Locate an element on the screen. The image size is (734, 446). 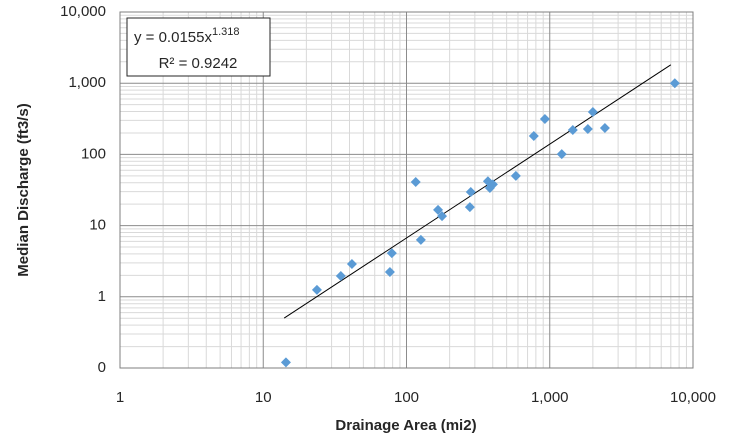
x-axis-title: Drainage Area (mi2) is located at coordinates (405, 425).